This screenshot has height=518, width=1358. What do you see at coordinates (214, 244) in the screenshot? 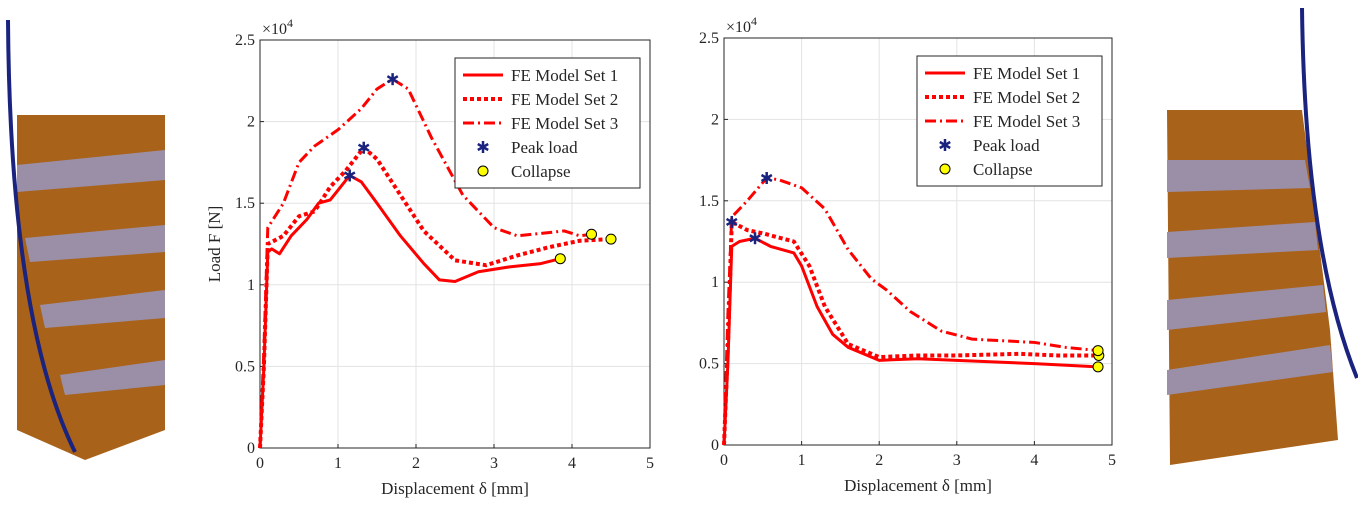
I see `y-axis-label: Load F [N]` at bounding box center [214, 244].